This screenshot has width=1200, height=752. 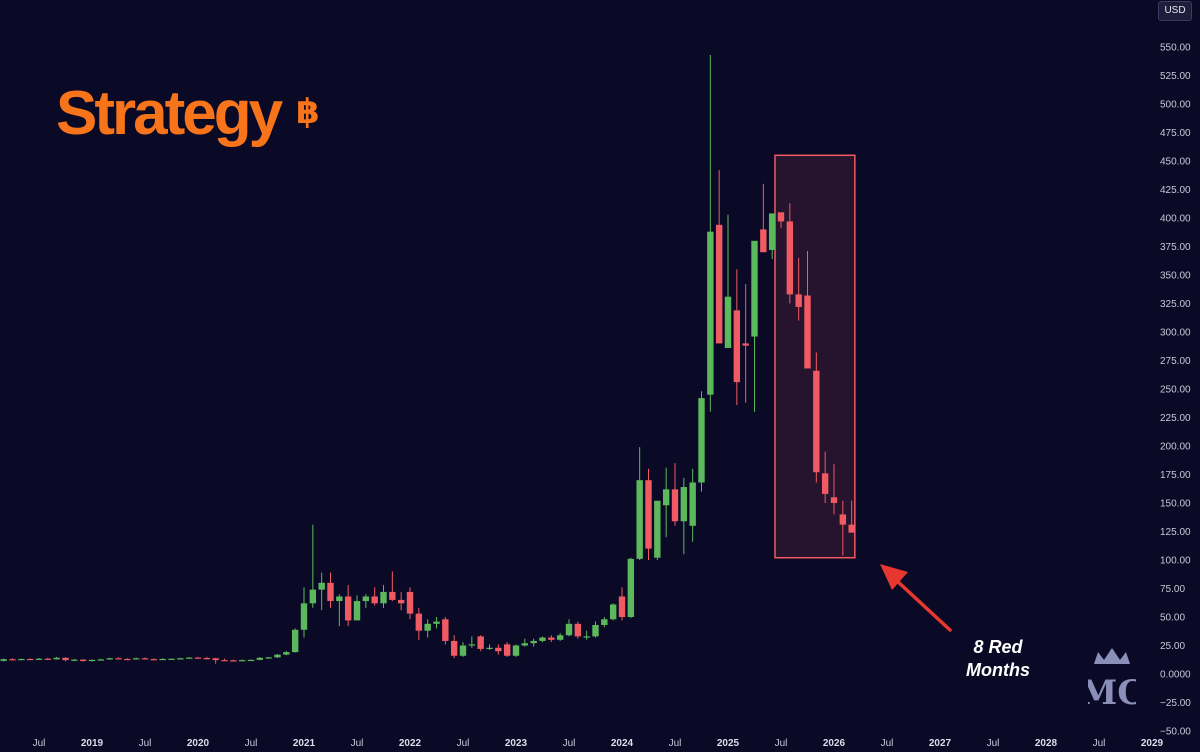 What do you see at coordinates (1172, 589) in the screenshot?
I see `y-tick-label: 75.00` at bounding box center [1172, 589].